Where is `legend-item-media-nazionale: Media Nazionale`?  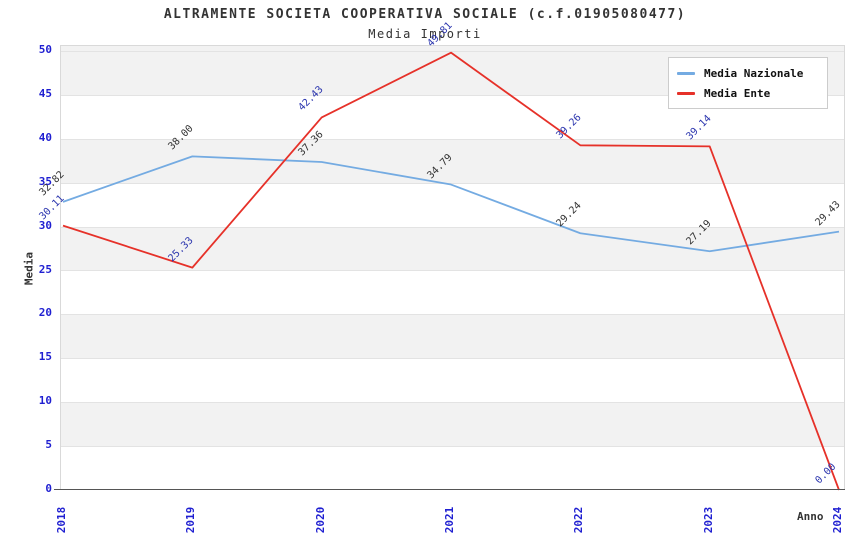 legend-item-media-nazionale: Media Nazionale is located at coordinates (747, 73).